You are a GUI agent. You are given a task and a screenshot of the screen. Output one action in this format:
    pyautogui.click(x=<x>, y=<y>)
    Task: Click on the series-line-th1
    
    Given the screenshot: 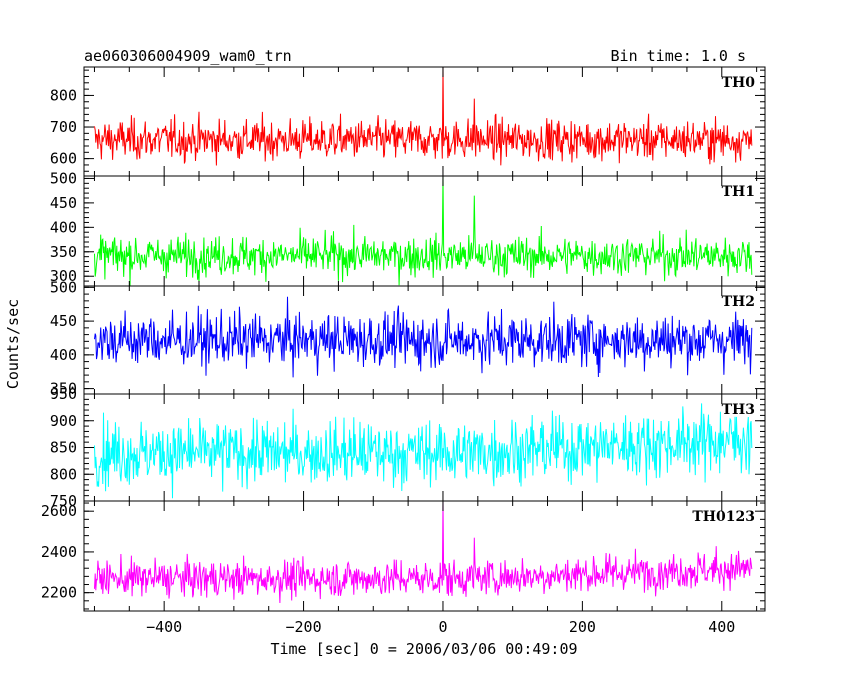 What is the action you would take?
    pyautogui.click(x=423, y=231)
    